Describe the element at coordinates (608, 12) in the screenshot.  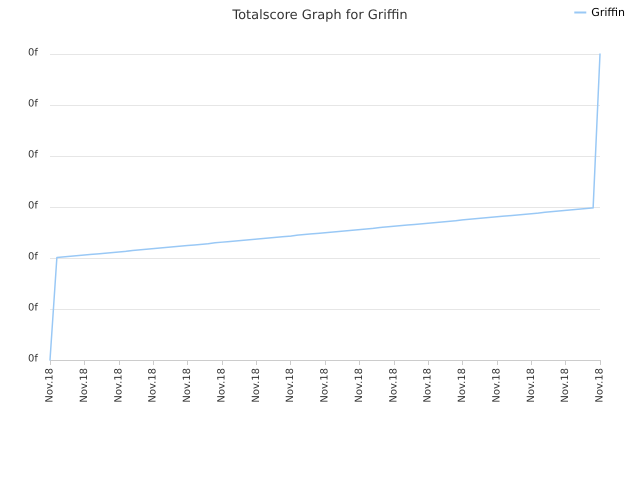
I see `legend-label: Griffin` at that location.